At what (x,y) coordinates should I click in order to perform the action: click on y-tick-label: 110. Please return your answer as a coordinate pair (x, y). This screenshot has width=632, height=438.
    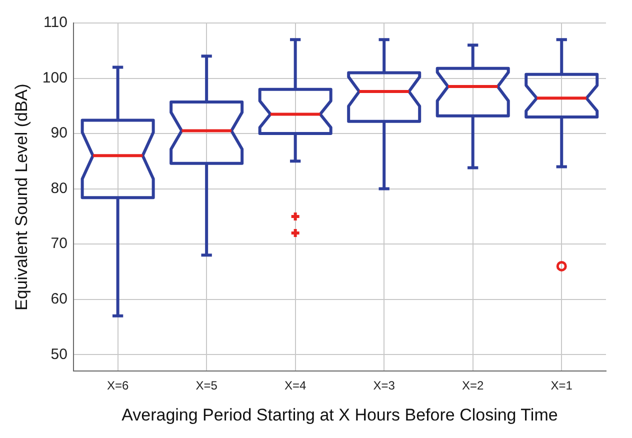
    Looking at the image, I should click on (56, 23).